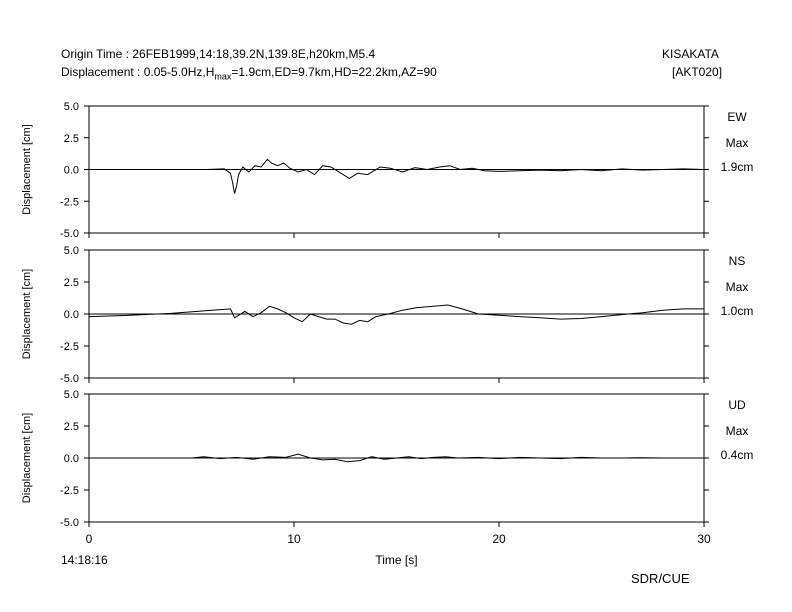 The width and height of the screenshot is (792, 612). I want to click on trace-ud, so click(396, 458).